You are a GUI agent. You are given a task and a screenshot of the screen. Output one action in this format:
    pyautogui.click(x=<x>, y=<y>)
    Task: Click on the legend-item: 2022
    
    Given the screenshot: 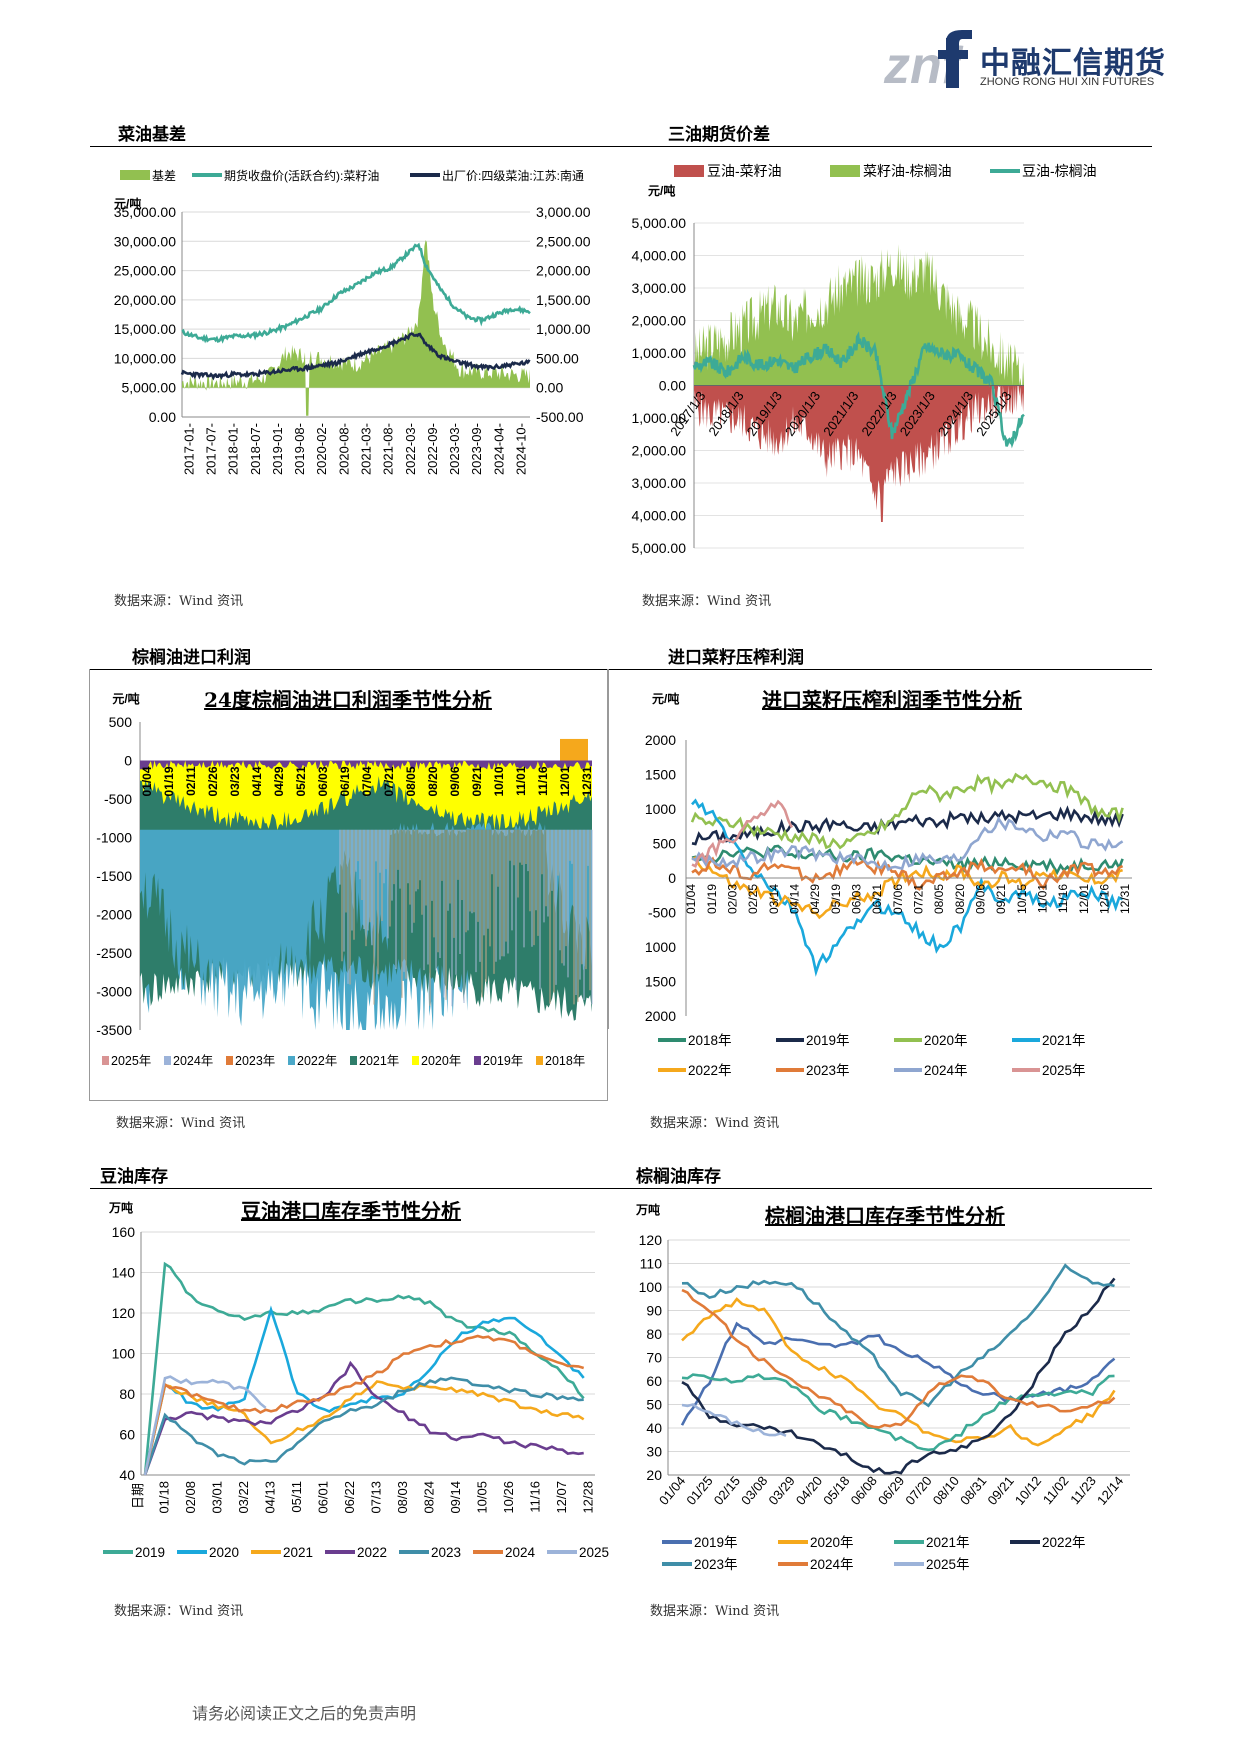 What is the action you would take?
    pyautogui.click(x=372, y=1552)
    